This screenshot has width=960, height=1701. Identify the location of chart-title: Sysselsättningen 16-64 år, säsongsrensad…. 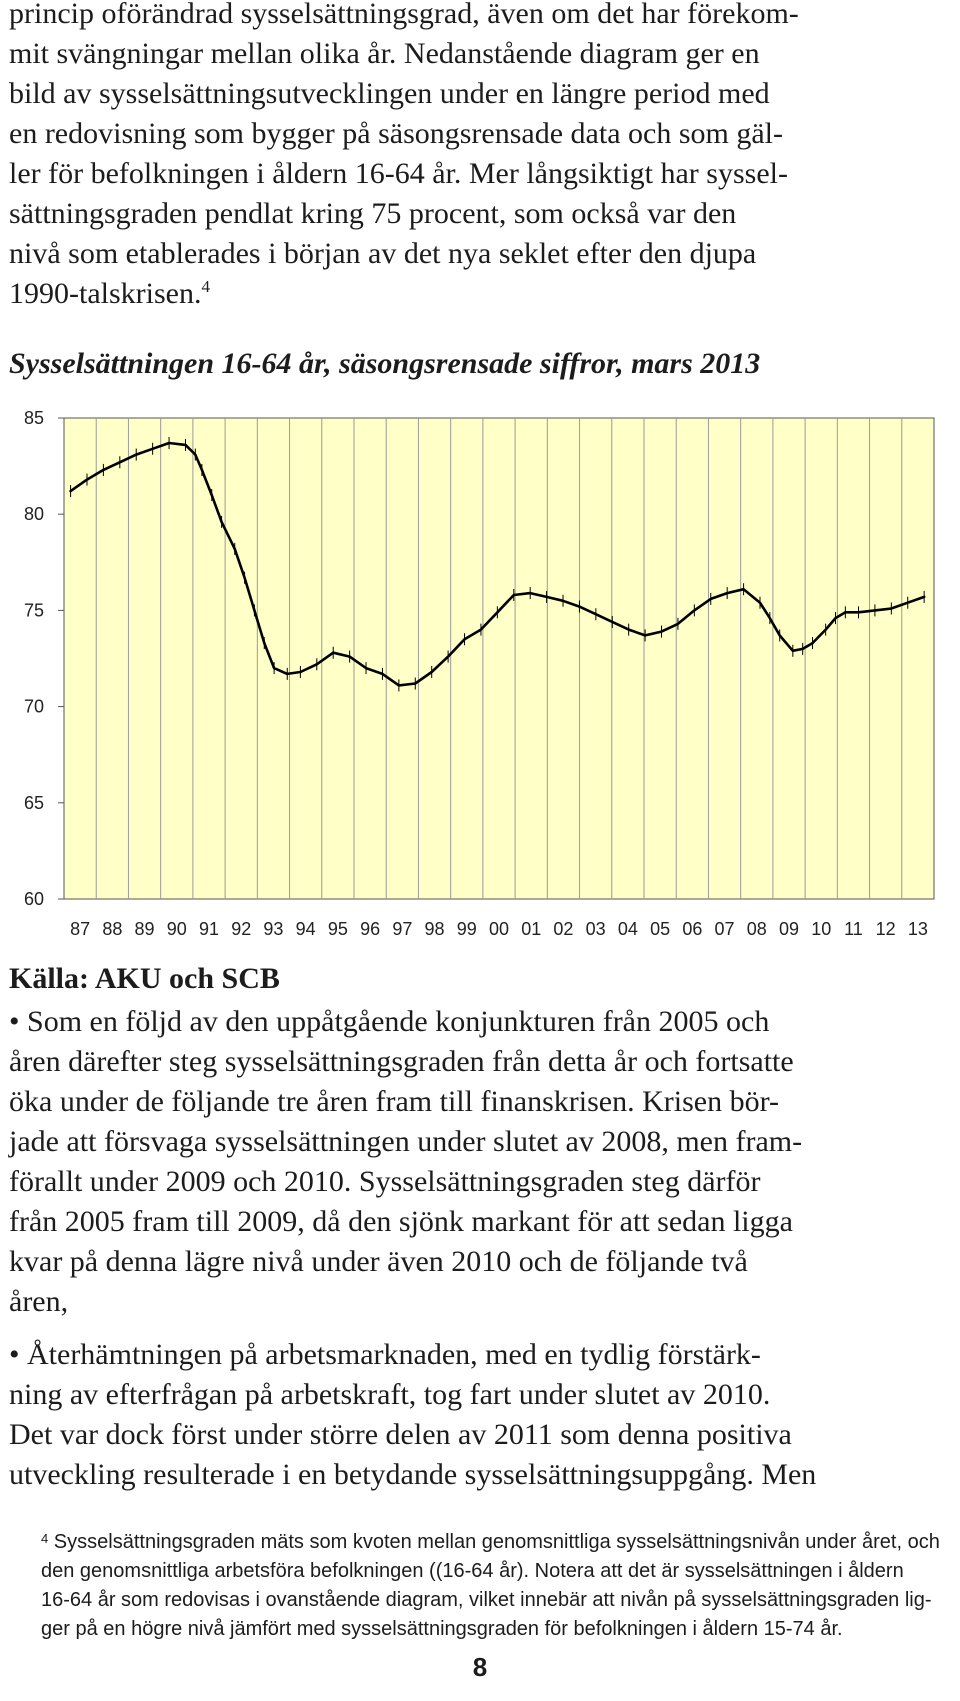
(385, 363).